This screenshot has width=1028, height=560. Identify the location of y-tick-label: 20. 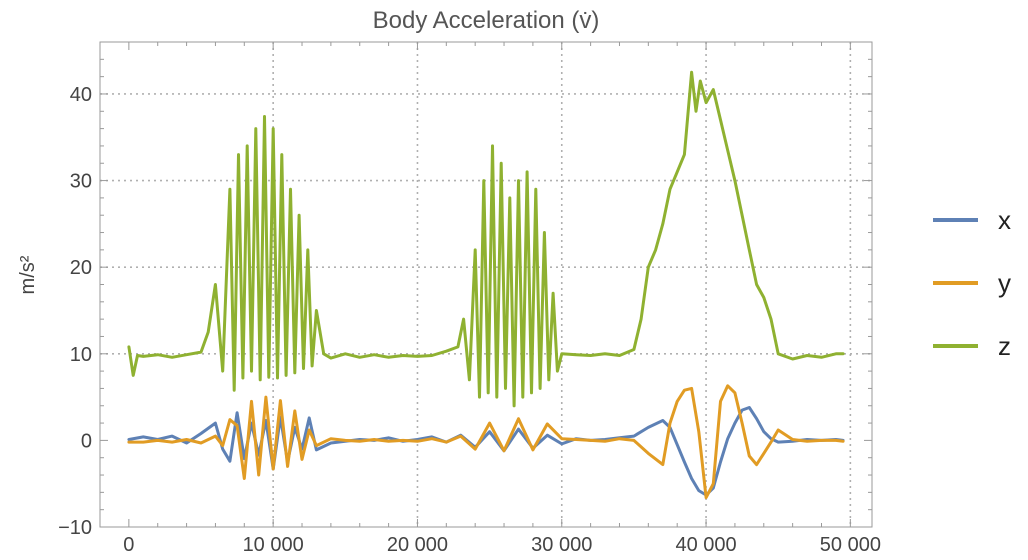
(81, 268).